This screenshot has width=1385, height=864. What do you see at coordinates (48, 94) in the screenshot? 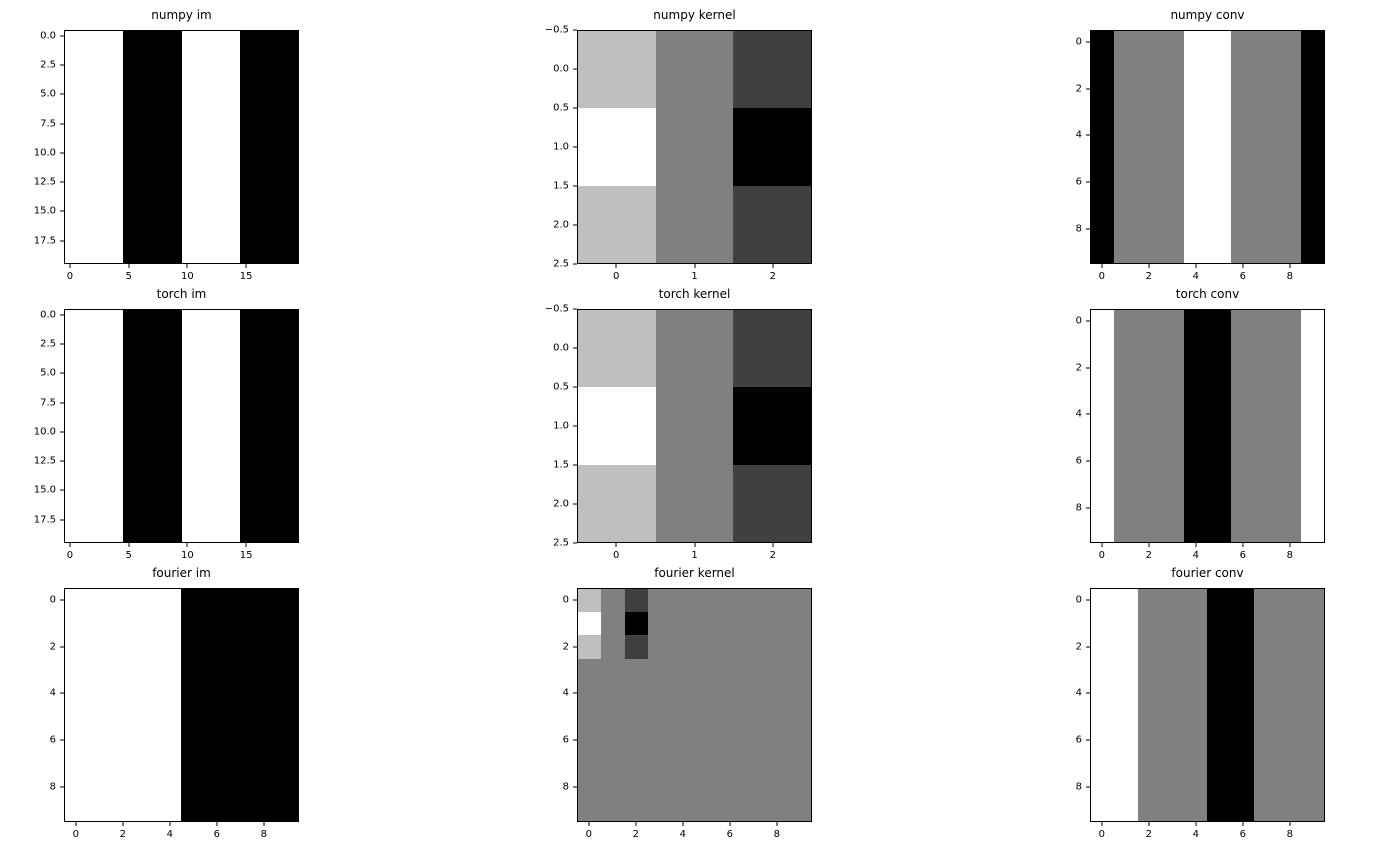
I see `y-tick-label: 5.0` at bounding box center [48, 94].